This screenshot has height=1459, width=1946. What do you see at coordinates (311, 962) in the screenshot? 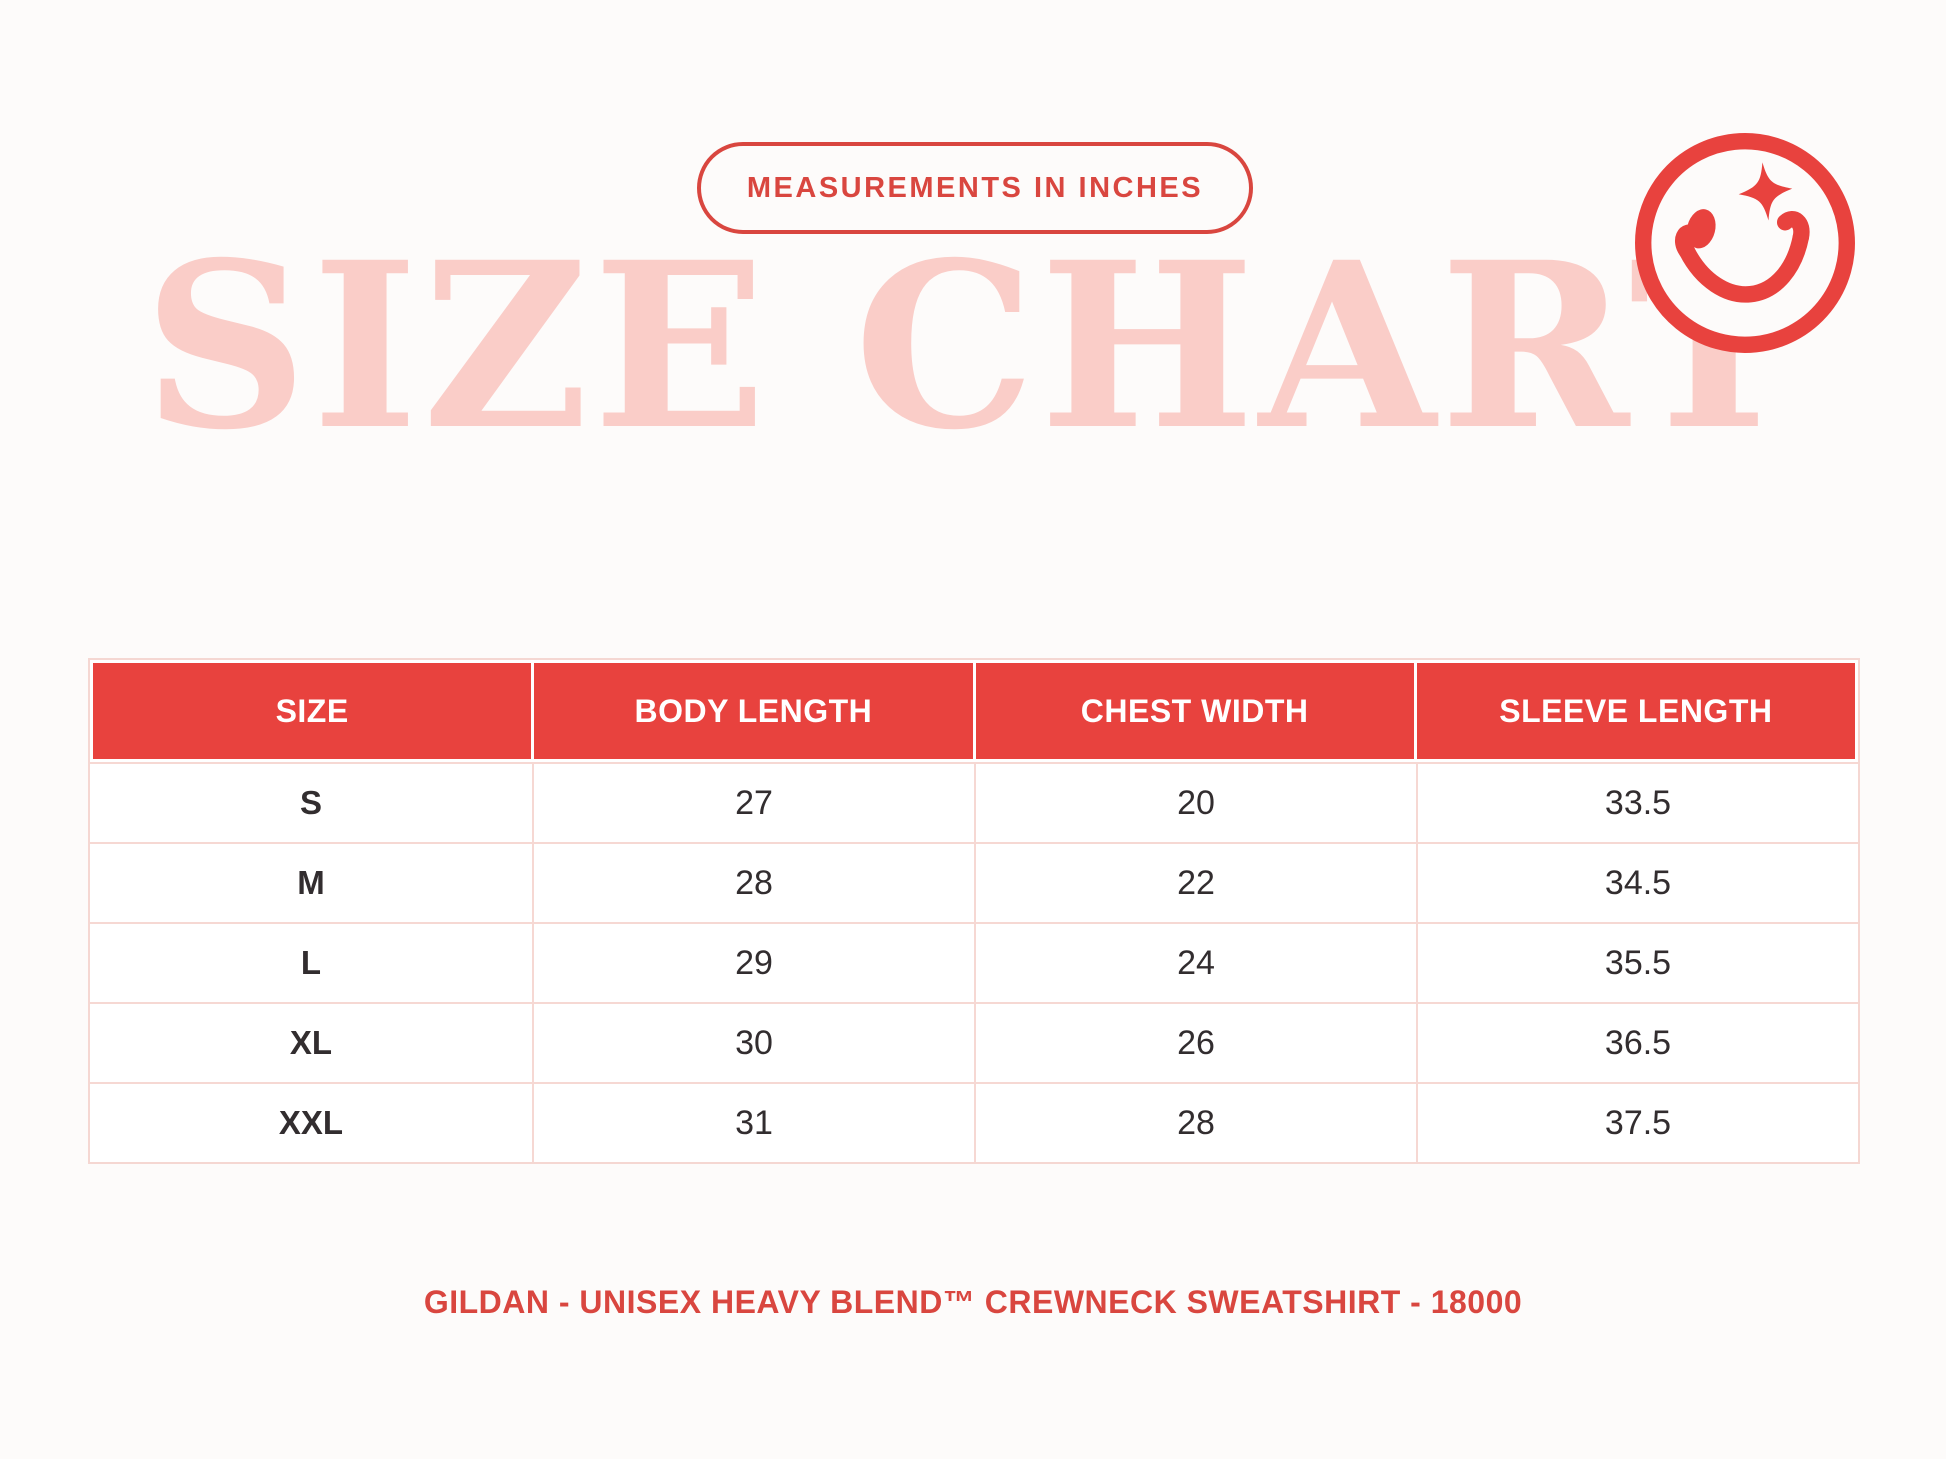
I see `cell-size: L` at bounding box center [311, 962].